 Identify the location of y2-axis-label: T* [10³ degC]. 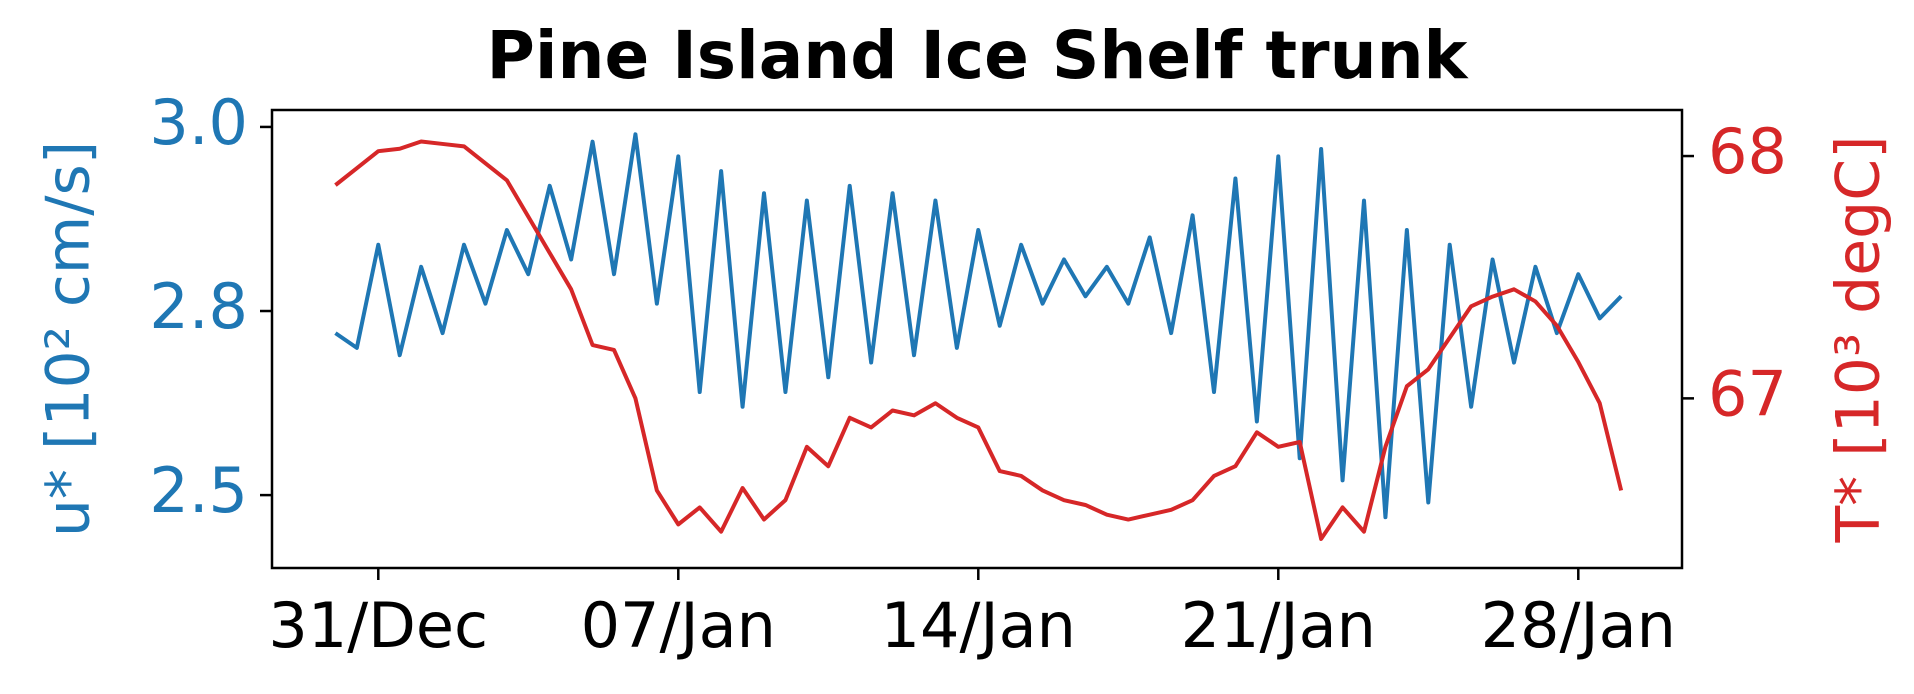
(1859, 340).